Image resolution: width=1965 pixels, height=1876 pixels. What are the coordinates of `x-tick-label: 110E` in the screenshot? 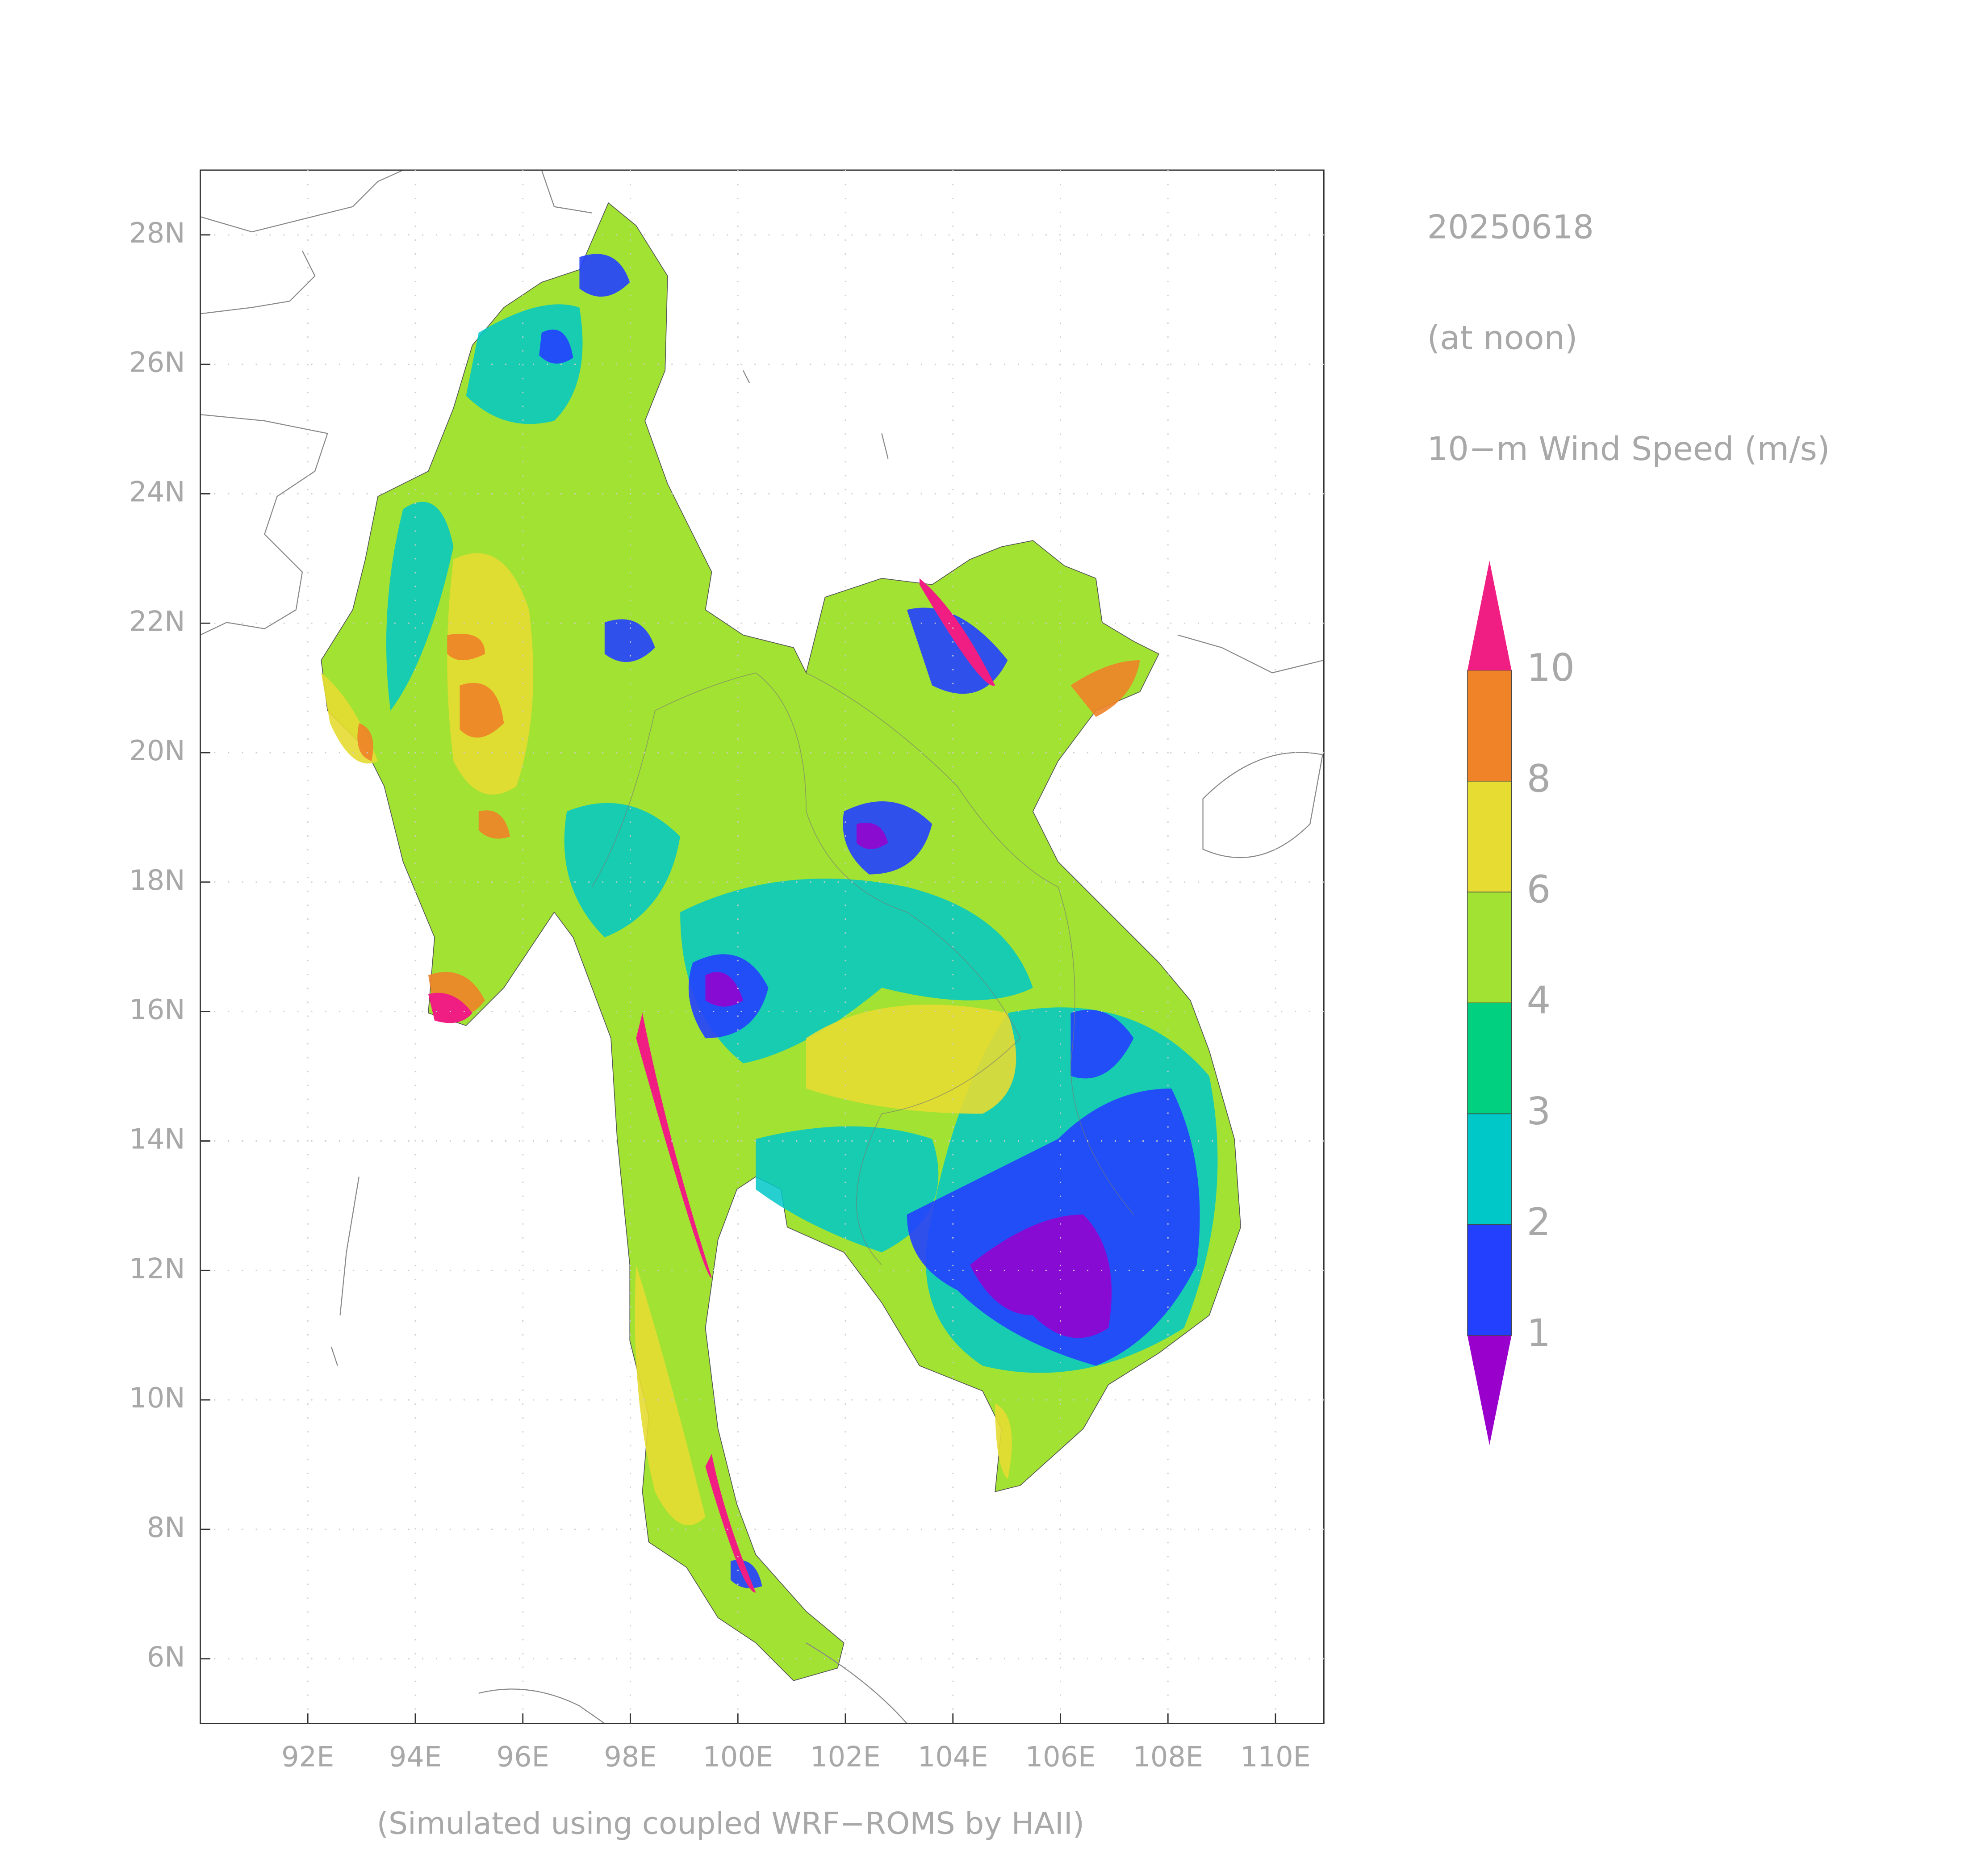 It's located at (1275, 1757).